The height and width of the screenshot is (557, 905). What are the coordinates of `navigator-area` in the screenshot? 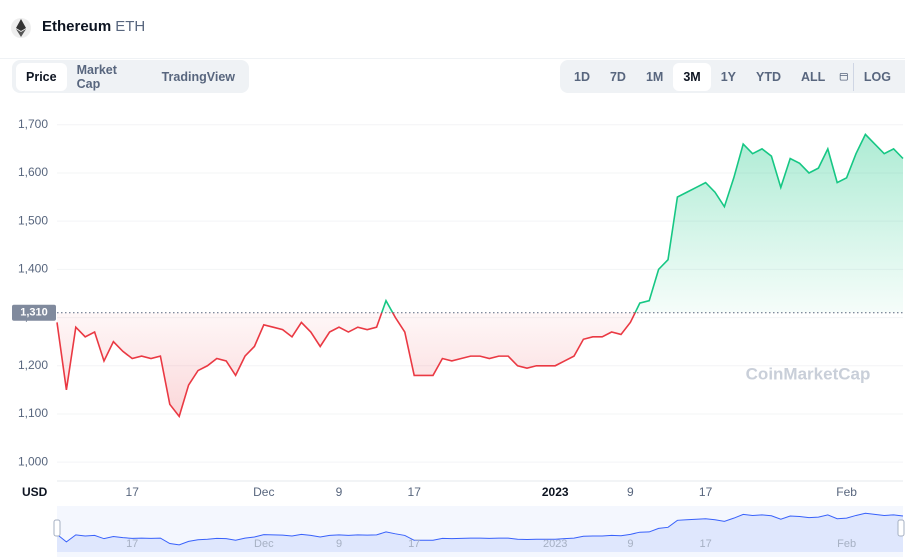 It's located at (480, 532).